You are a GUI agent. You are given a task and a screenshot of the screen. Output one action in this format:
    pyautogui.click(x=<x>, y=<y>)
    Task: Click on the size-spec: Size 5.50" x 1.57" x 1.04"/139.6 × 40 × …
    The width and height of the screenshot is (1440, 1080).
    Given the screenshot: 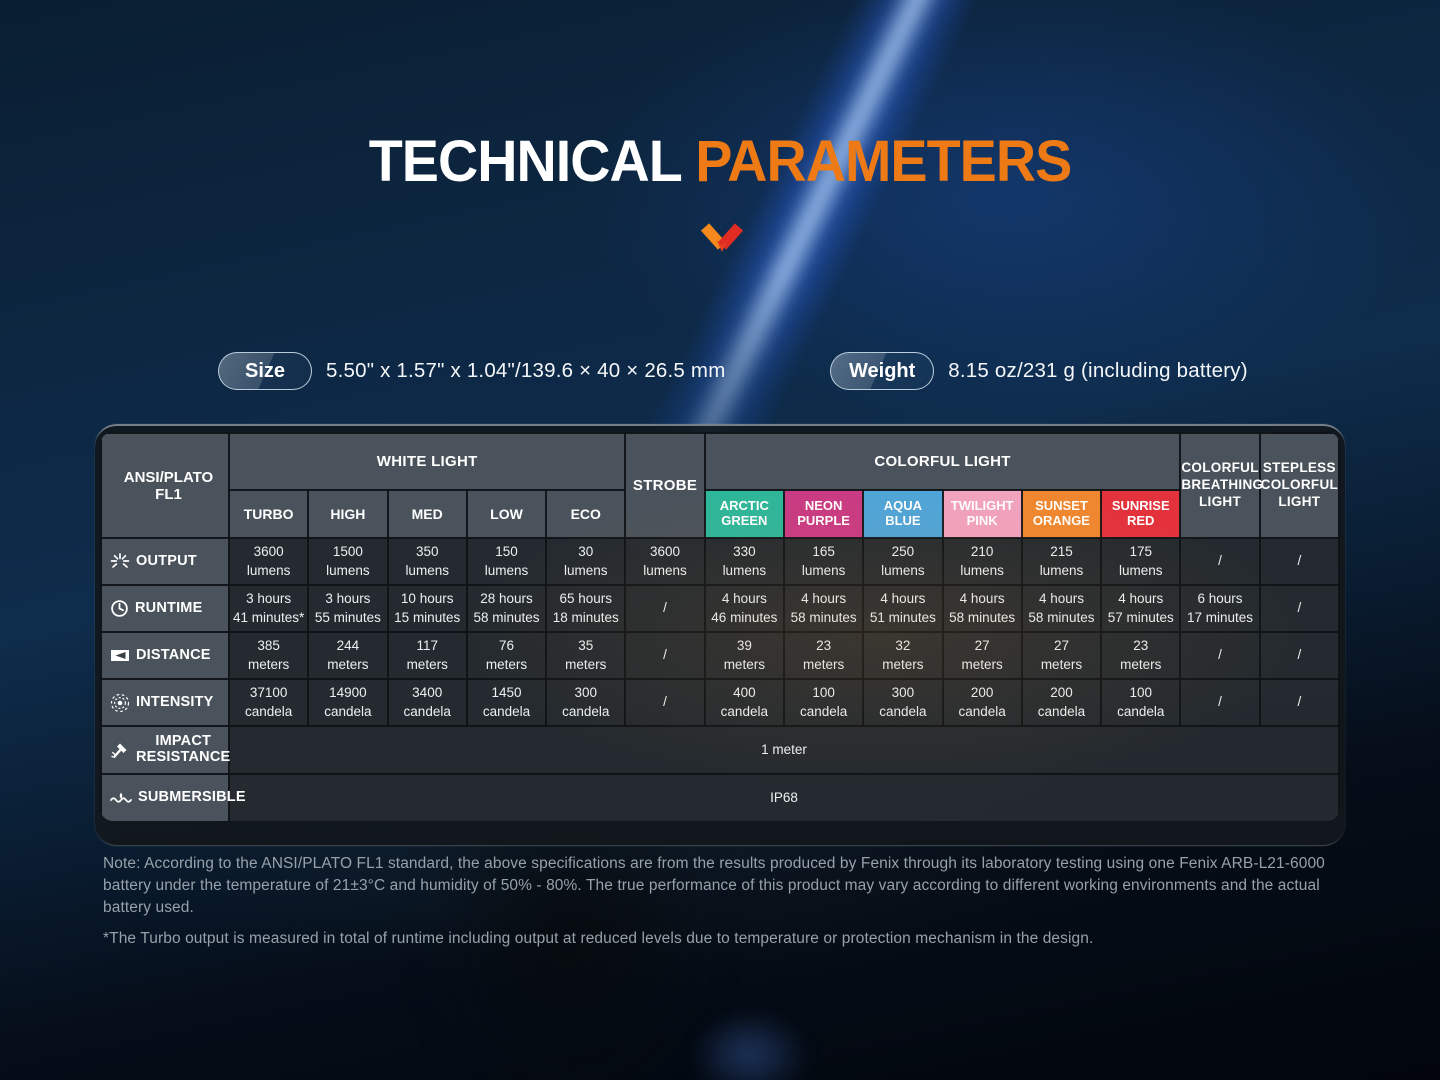 What is the action you would take?
    pyautogui.click(x=471, y=371)
    